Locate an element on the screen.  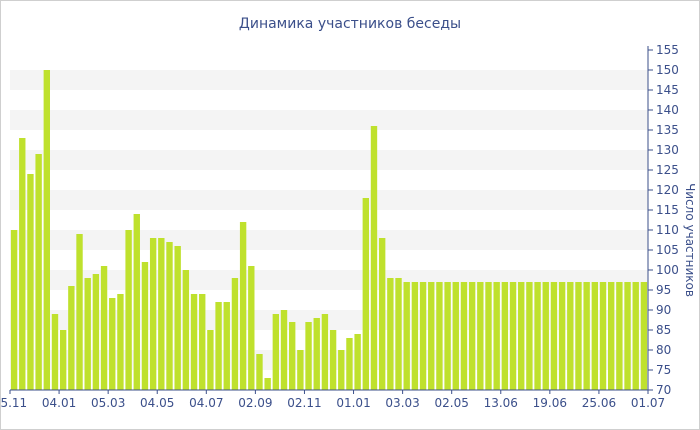
y-tick-label: 140 is located at coordinates (667, 110).